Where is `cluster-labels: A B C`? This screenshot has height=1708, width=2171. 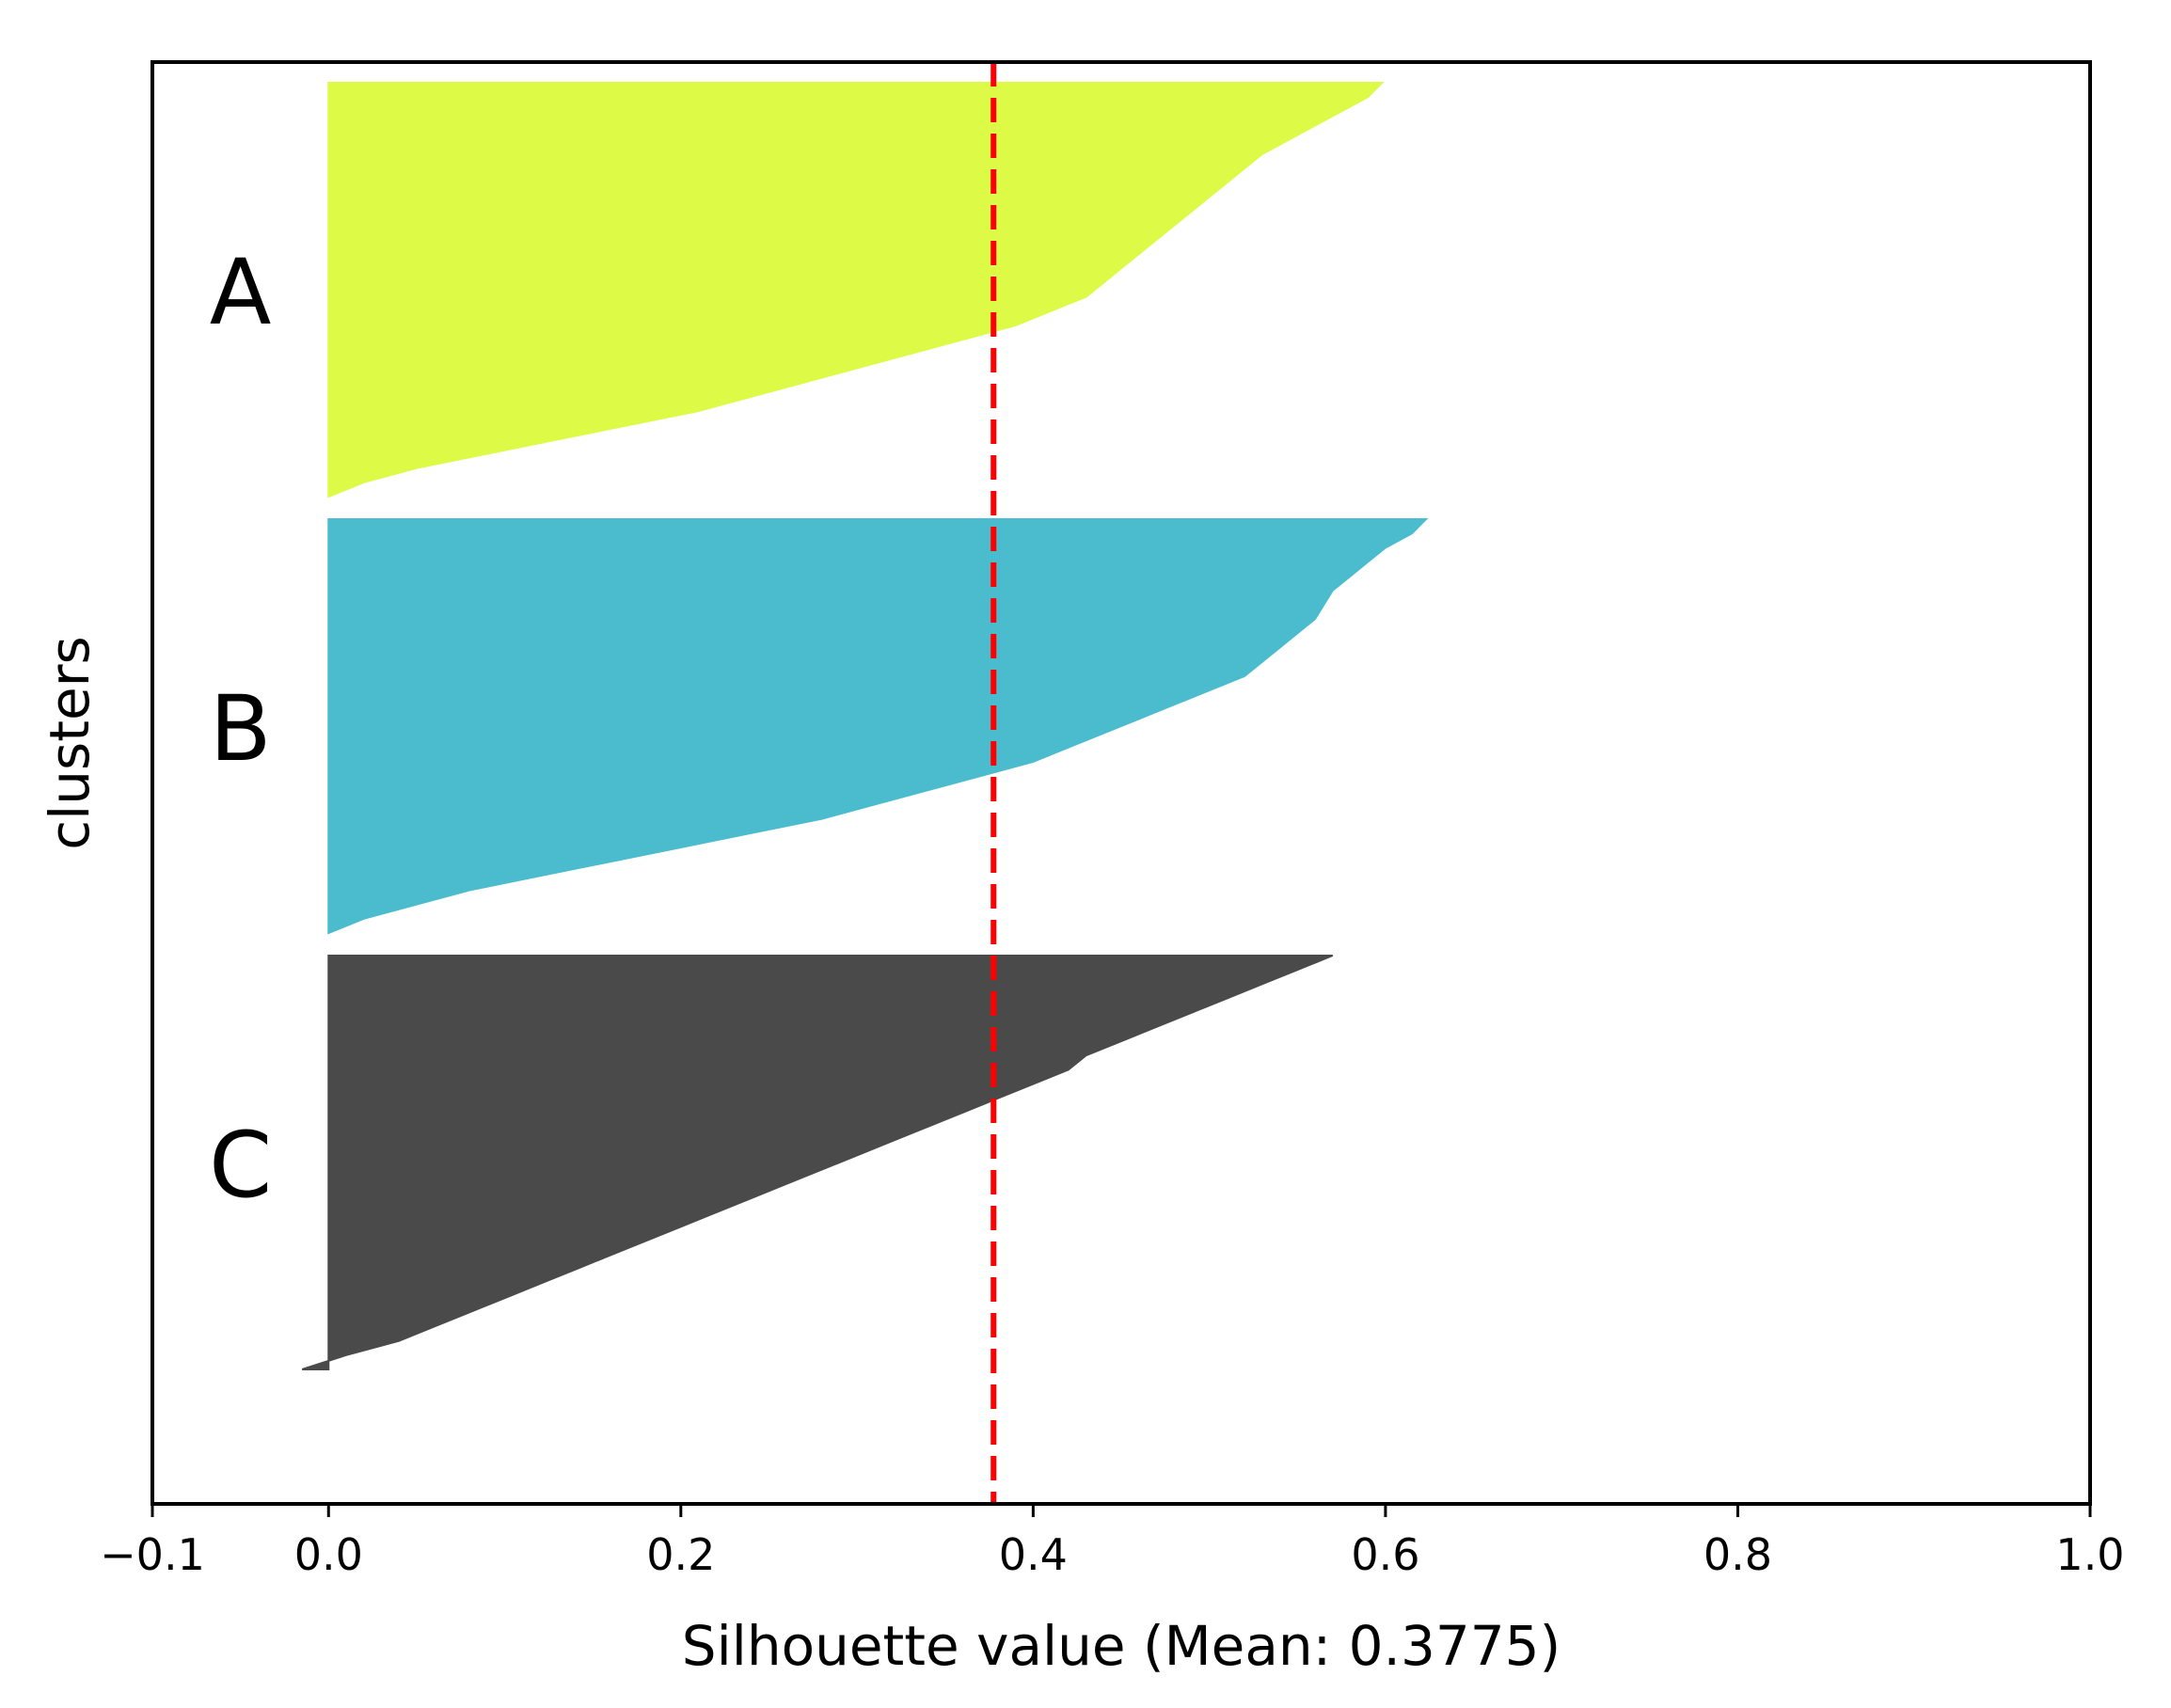 cluster-labels: A B C is located at coordinates (240, 729).